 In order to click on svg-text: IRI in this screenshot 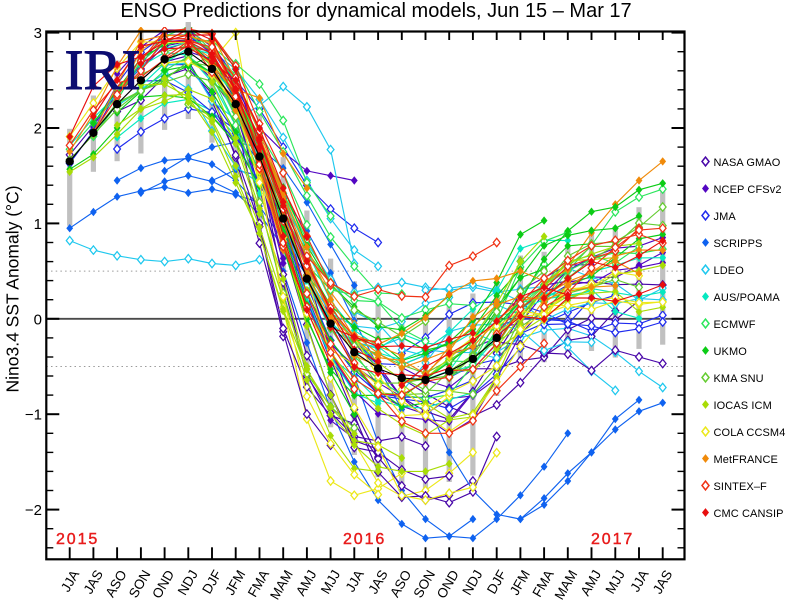, I will do `click(103, 70)`.